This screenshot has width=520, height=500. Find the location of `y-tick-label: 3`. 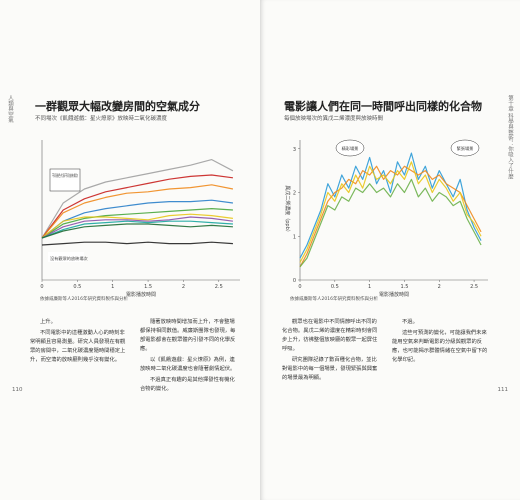

y-tick-label: 3 is located at coordinates (294, 150).